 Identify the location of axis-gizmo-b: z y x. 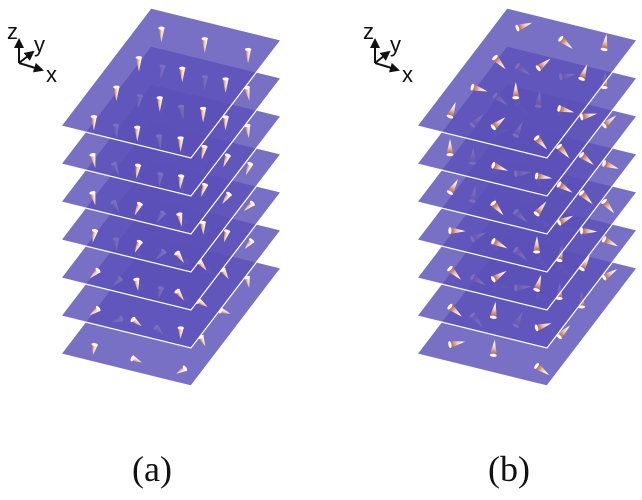
(388, 53).